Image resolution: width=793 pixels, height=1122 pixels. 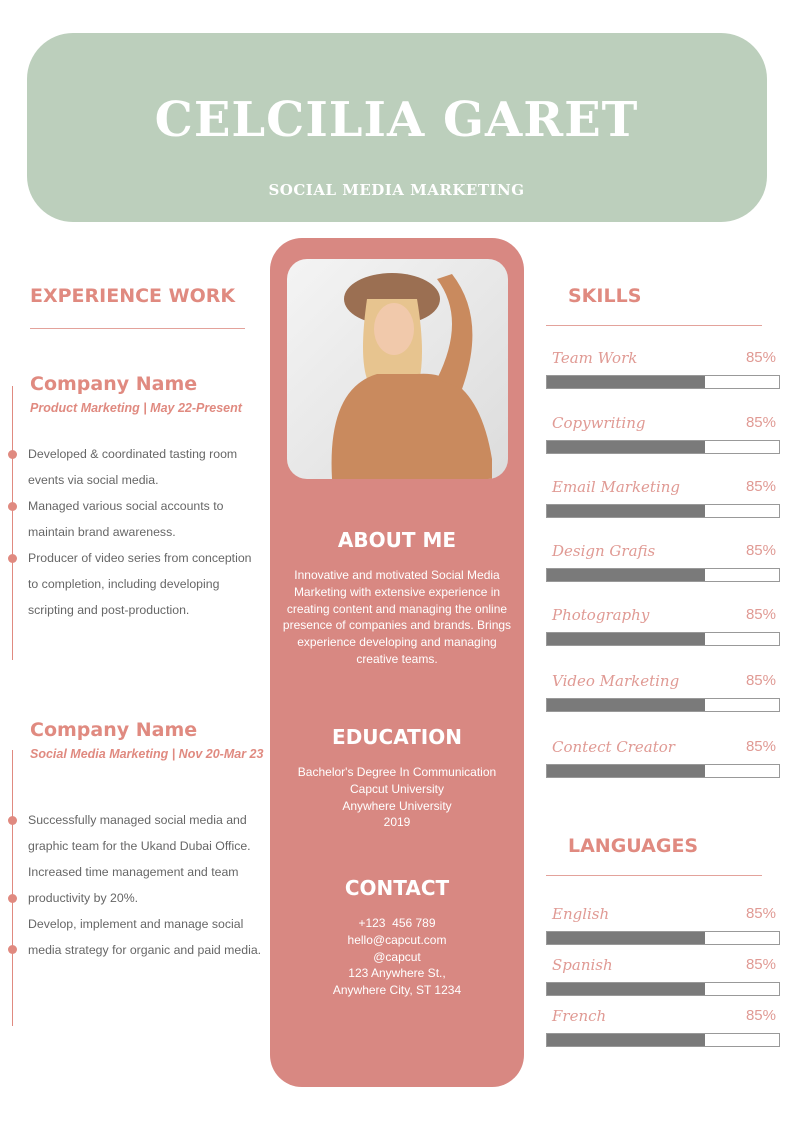 I want to click on education-heading: EDUCATION, so click(x=397, y=737).